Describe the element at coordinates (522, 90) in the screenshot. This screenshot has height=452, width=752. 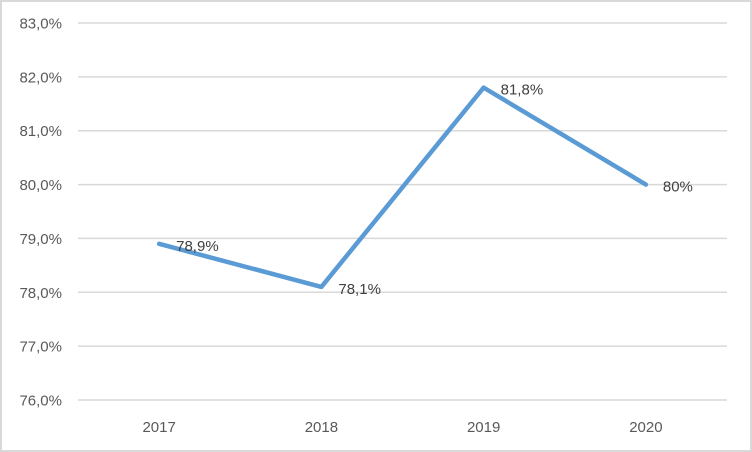
I see `data-point-label: 81,8%` at that location.